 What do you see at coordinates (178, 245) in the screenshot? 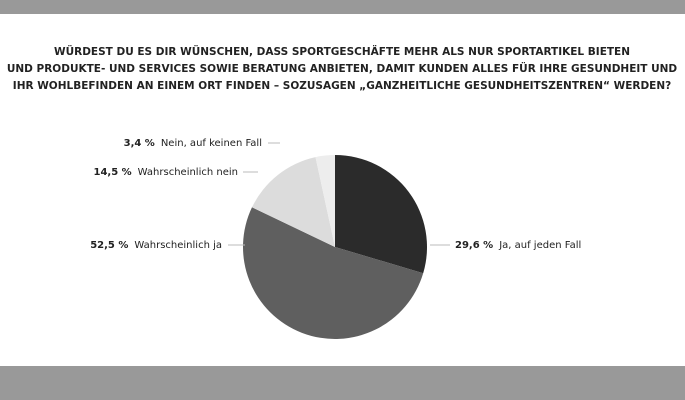
I see `category-label: Wahrscheinlich ja` at bounding box center [178, 245].